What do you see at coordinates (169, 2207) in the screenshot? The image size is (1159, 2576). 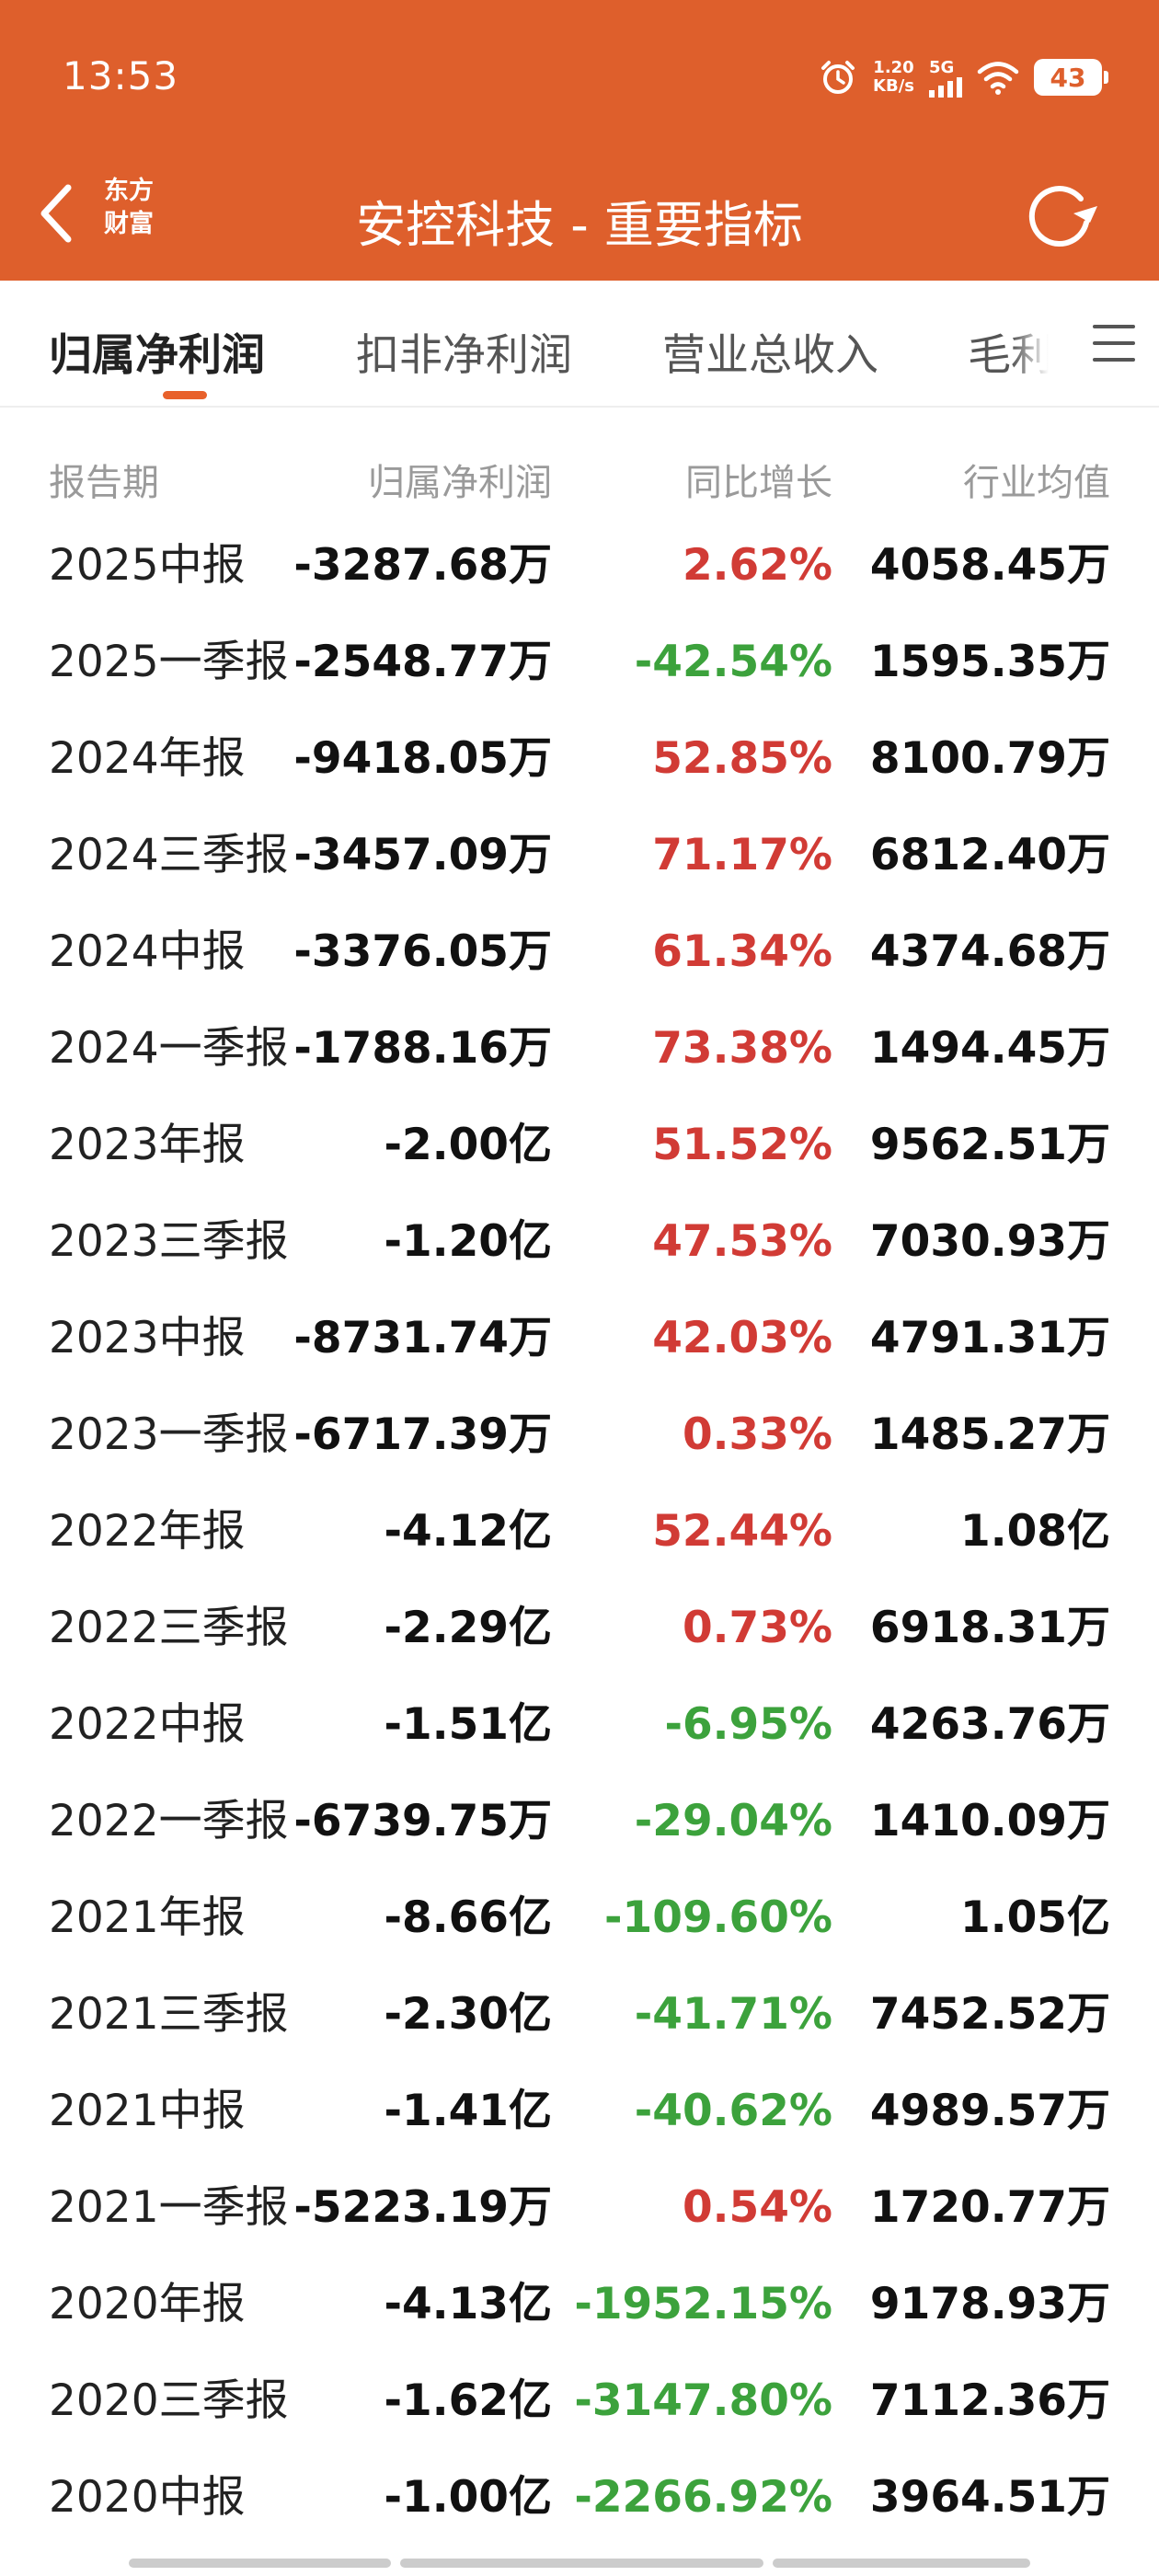 I see `period-cell: 2021一季报` at bounding box center [169, 2207].